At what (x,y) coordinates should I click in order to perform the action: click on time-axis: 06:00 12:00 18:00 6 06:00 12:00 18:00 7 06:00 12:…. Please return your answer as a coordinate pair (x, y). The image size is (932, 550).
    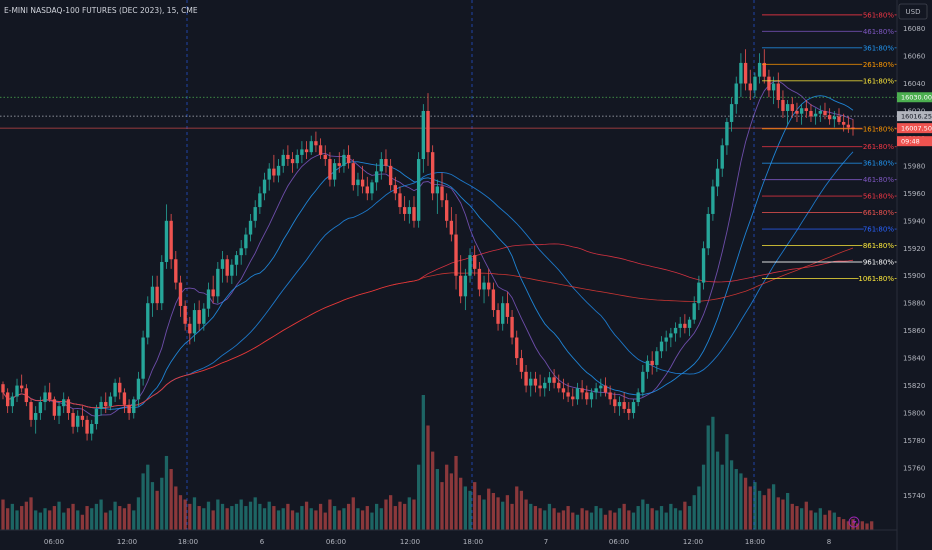
    Looking at the image, I should click on (448, 537).